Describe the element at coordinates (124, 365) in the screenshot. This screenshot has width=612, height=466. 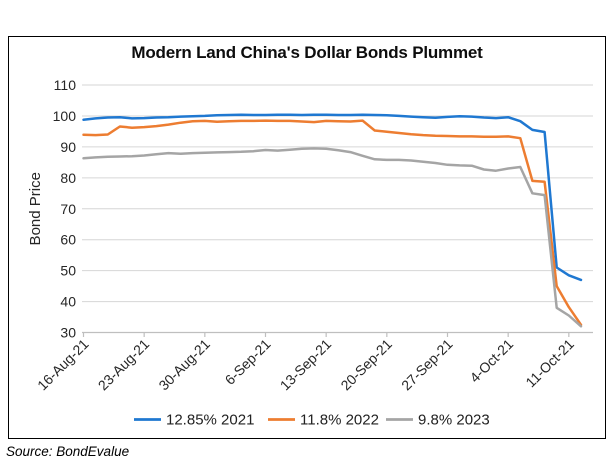
I see `x-tick-label: 23-Aug-21` at that location.